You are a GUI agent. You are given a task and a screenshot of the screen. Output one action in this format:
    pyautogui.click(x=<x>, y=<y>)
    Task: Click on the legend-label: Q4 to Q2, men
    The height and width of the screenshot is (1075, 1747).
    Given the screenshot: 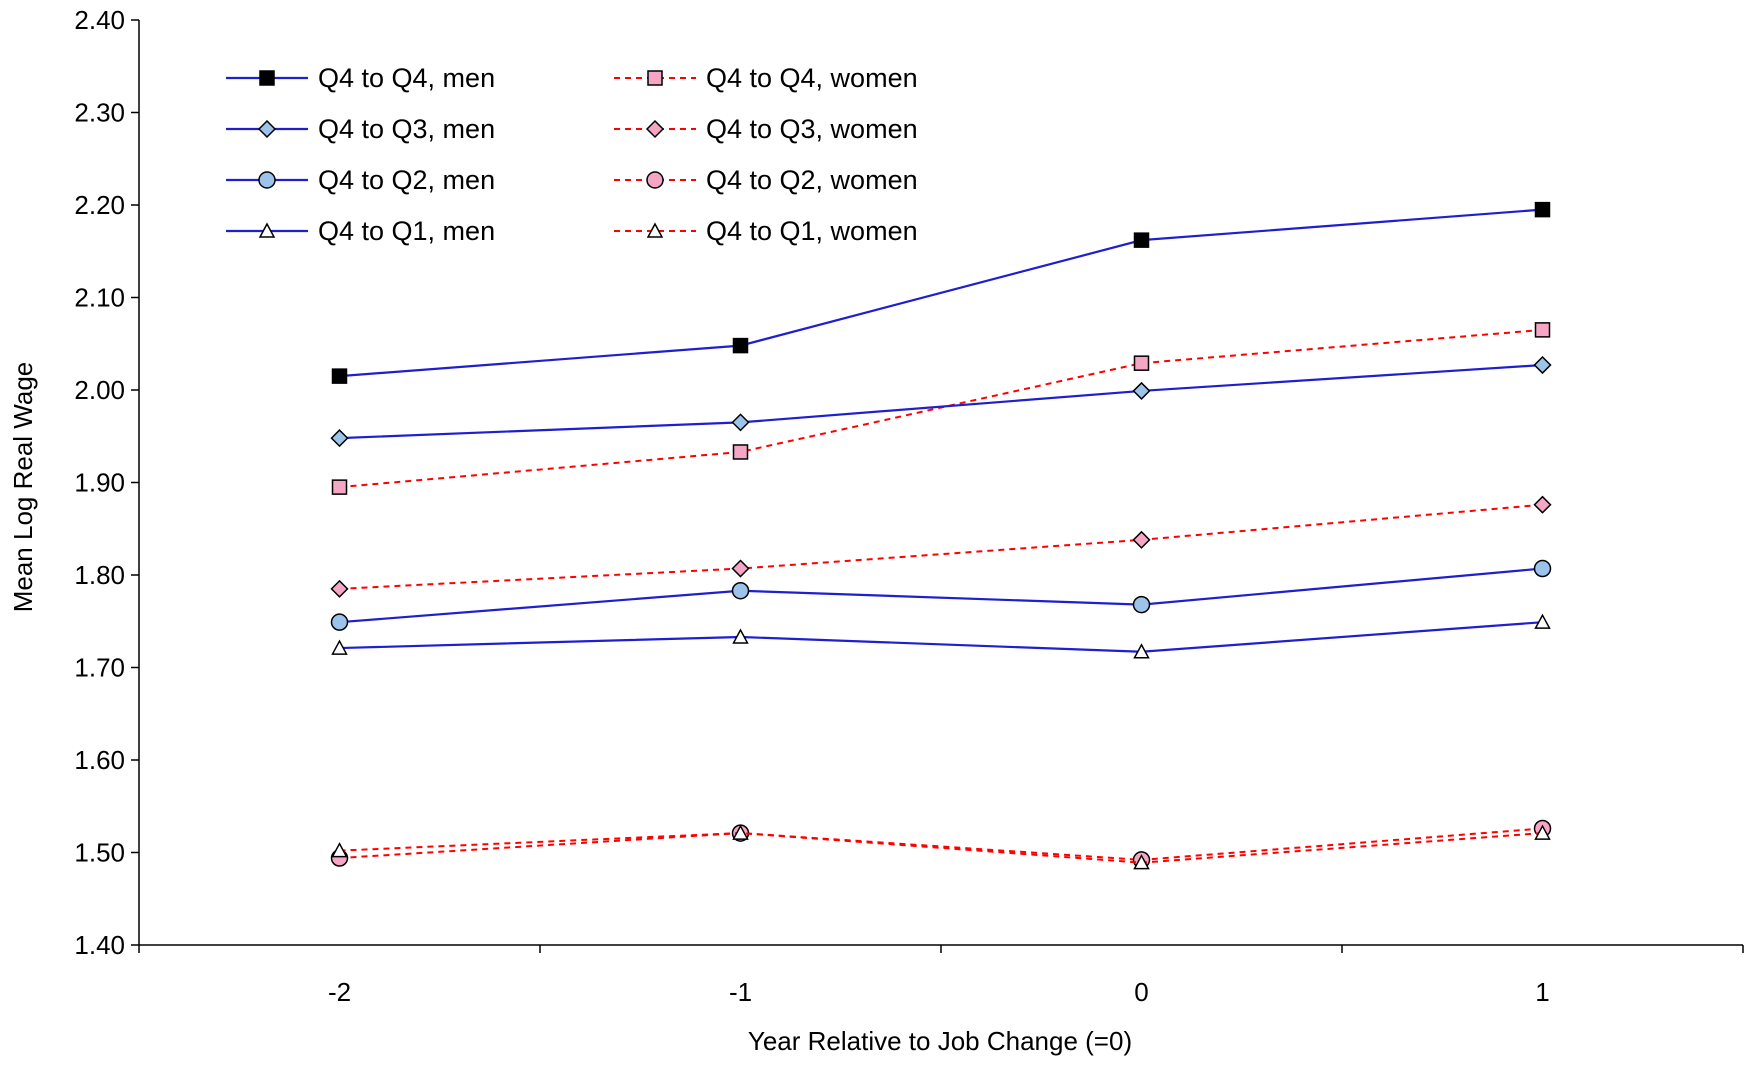 What is the action you would take?
    pyautogui.click(x=406, y=180)
    